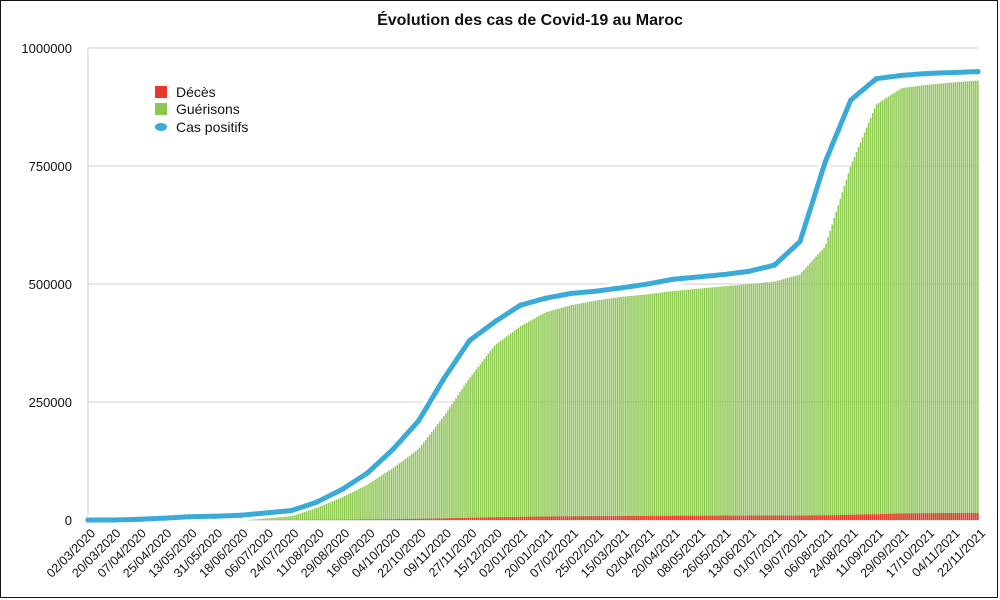 The width and height of the screenshot is (1000, 600). What do you see at coordinates (196, 92) in the screenshot?
I see `legend-label-deaths: Décès` at bounding box center [196, 92].